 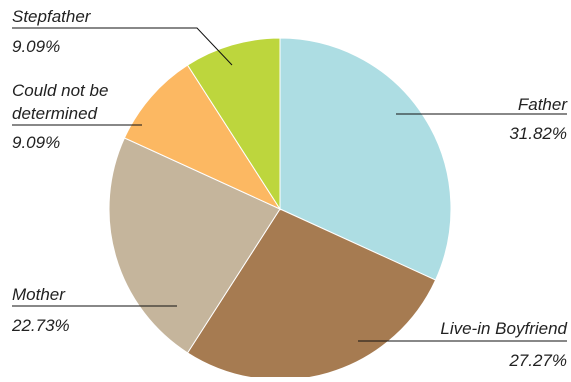 I want to click on pie-slice-could-not-be-determined, so click(x=202, y=137).